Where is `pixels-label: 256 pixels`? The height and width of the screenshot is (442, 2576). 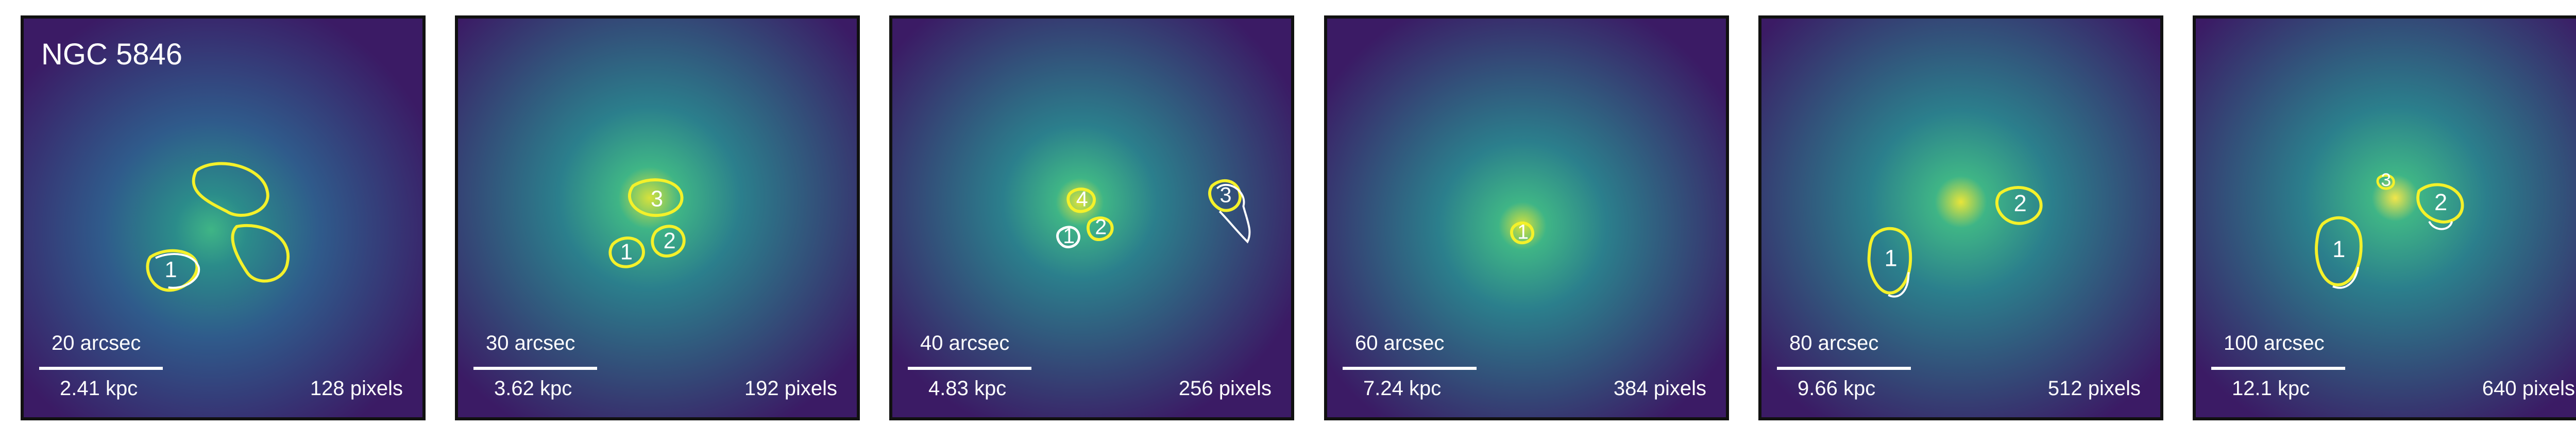
pixels-label: 256 pixels is located at coordinates (1225, 388).